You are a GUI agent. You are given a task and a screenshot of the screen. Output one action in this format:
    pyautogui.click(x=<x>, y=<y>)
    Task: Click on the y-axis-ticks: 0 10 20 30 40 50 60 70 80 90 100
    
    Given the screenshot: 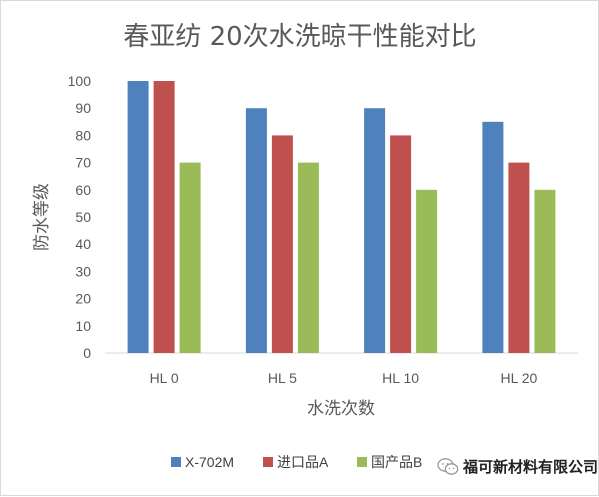 What is the action you would take?
    pyautogui.click(x=80, y=217)
    